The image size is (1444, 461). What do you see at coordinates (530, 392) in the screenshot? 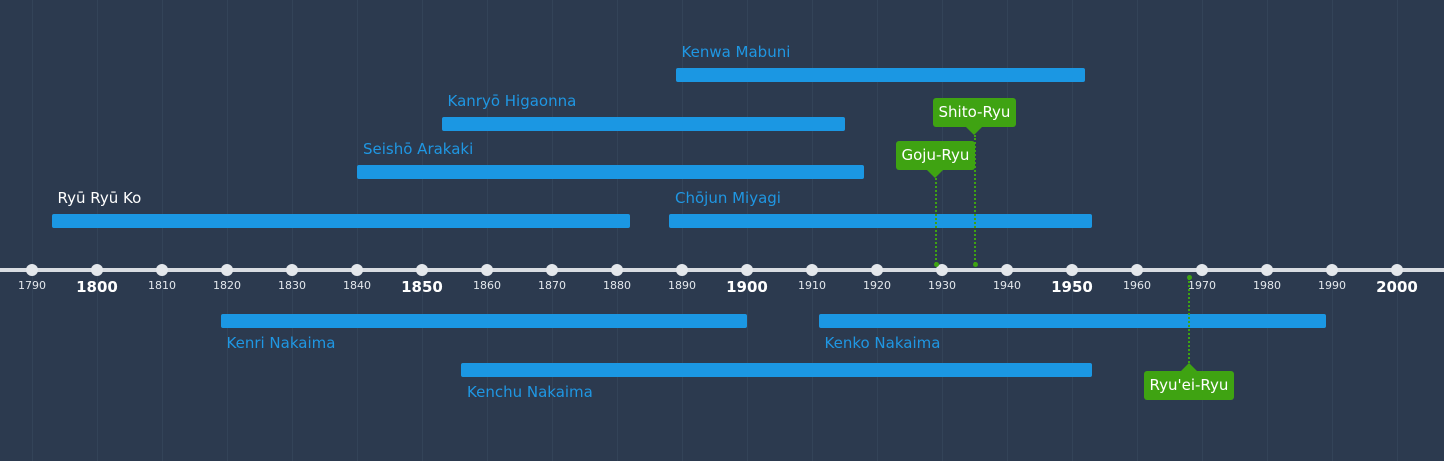
I see `person-label: Kenchu Nakaima` at bounding box center [530, 392].